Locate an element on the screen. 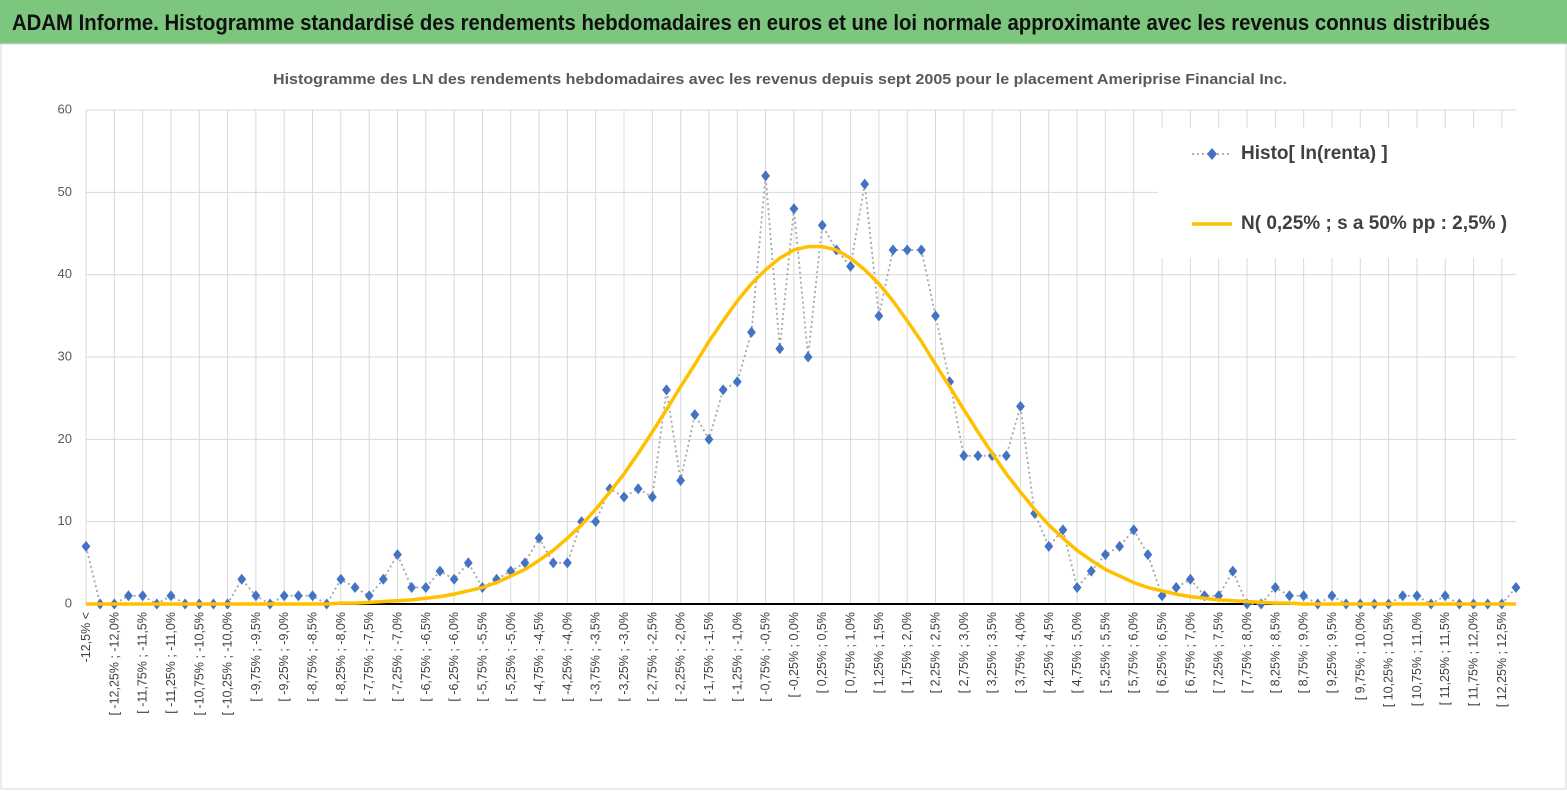 The image size is (1567, 795). x-tick-label: [ 6,25% ; 6,5% is located at coordinates (1162, 652).